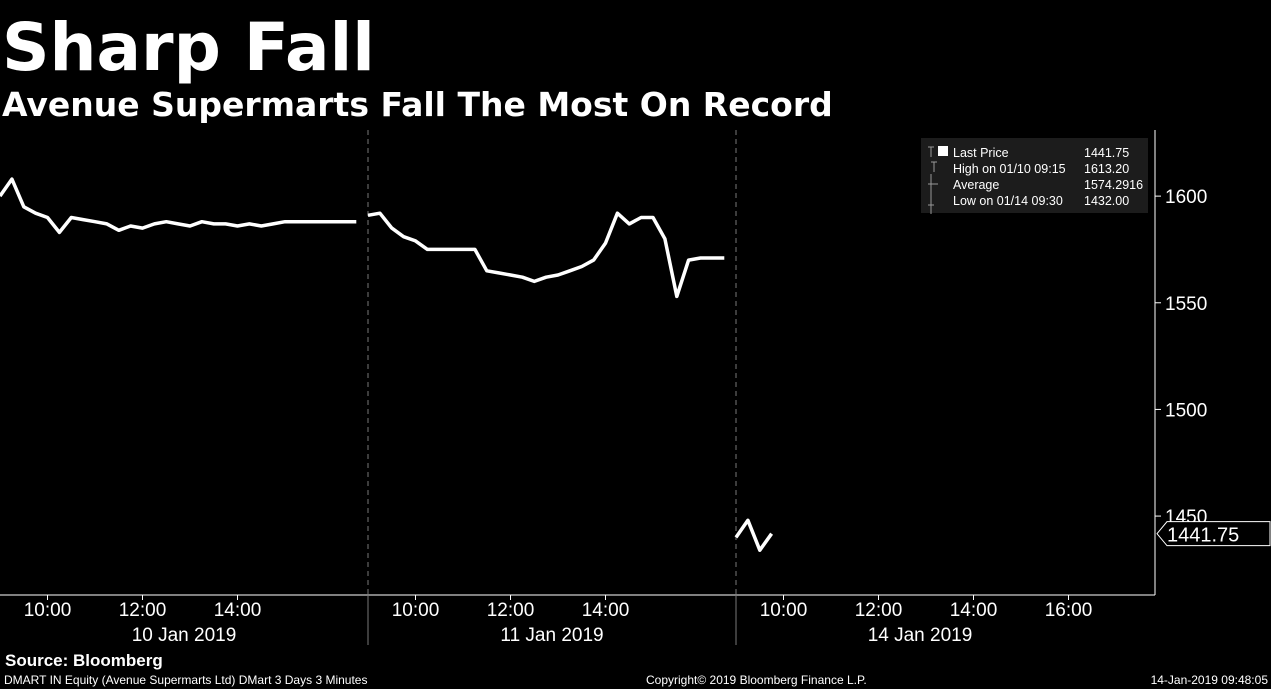  I want to click on day-label: 10 Jan 2019, so click(184, 635).